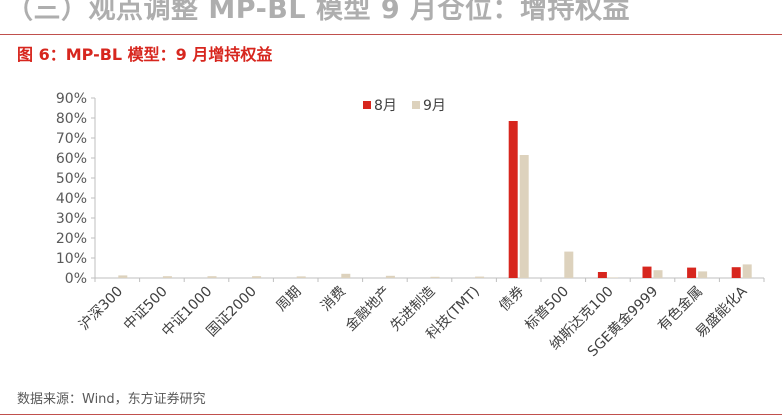 Image resolution: width=782 pixels, height=419 pixels. Describe the element at coordinates (434, 106) in the screenshot. I see `legend-label: 9月` at that location.